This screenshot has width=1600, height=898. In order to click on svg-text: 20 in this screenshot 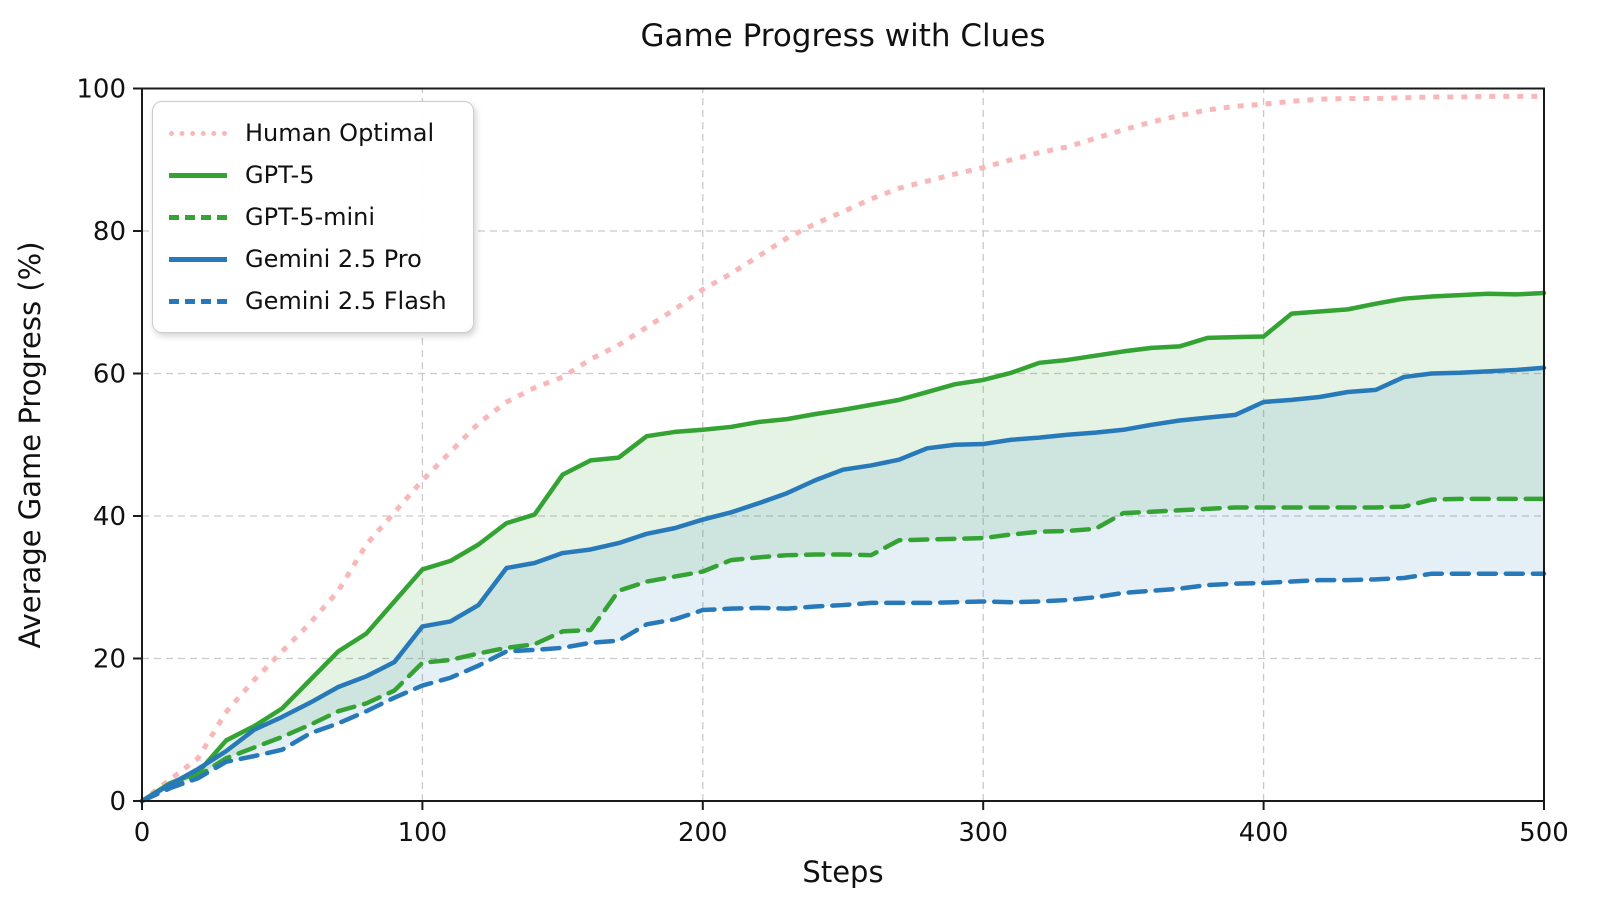, I will do `click(109, 660)`.